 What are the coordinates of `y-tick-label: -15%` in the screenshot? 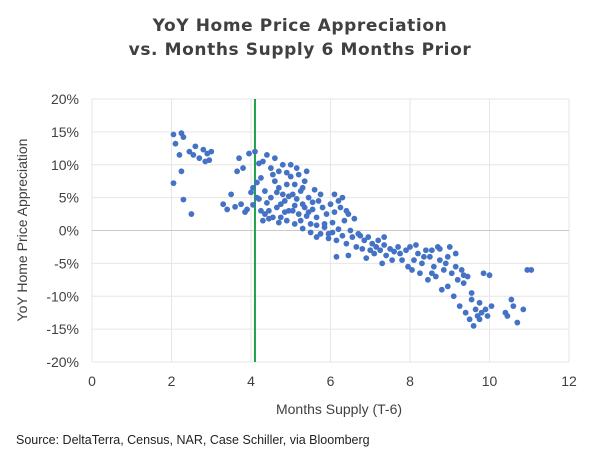 It's located at (62, 329).